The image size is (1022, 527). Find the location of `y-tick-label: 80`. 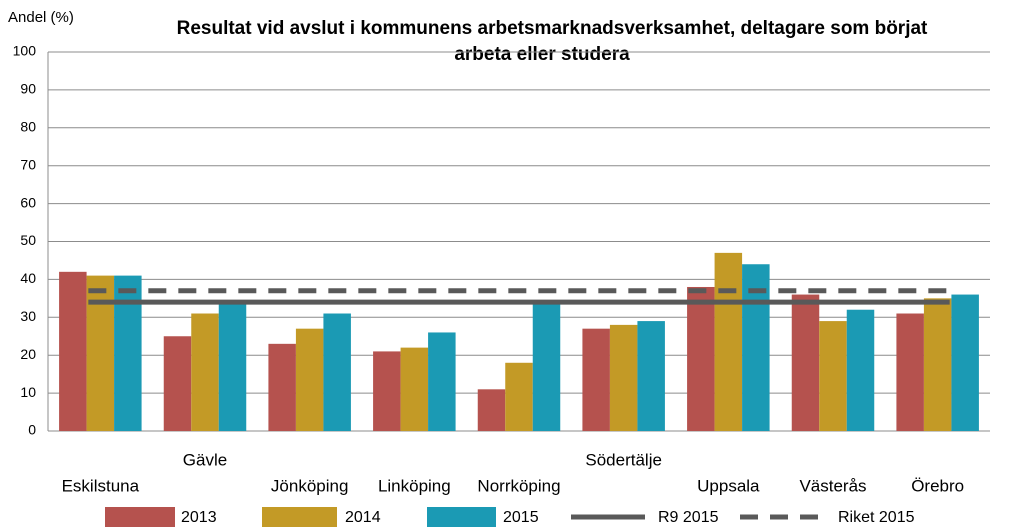

y-tick-label: 80 is located at coordinates (28, 127).